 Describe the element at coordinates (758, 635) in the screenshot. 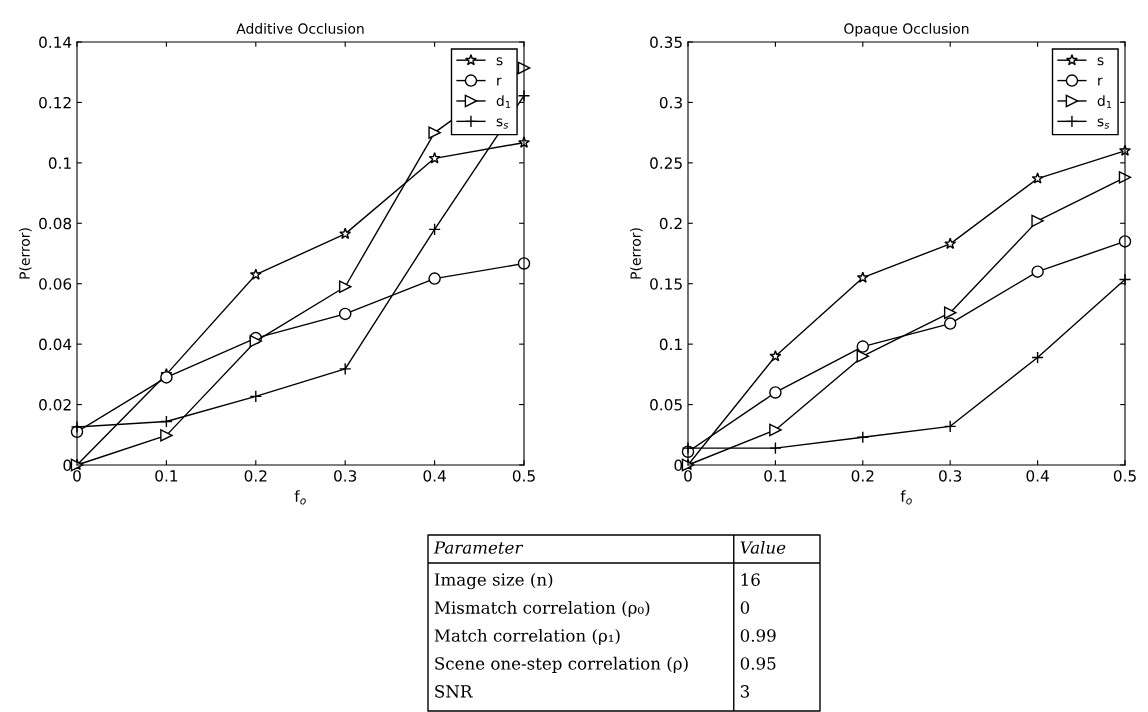

I see `text: 0.99` at that location.